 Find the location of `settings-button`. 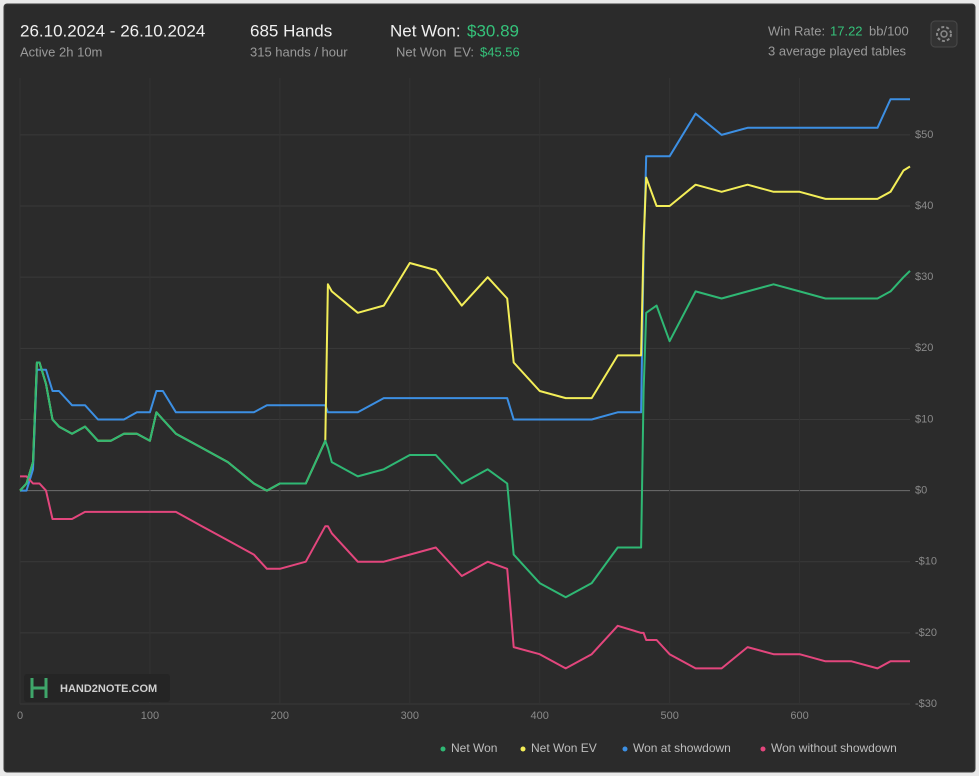

settings-button is located at coordinates (944, 34).